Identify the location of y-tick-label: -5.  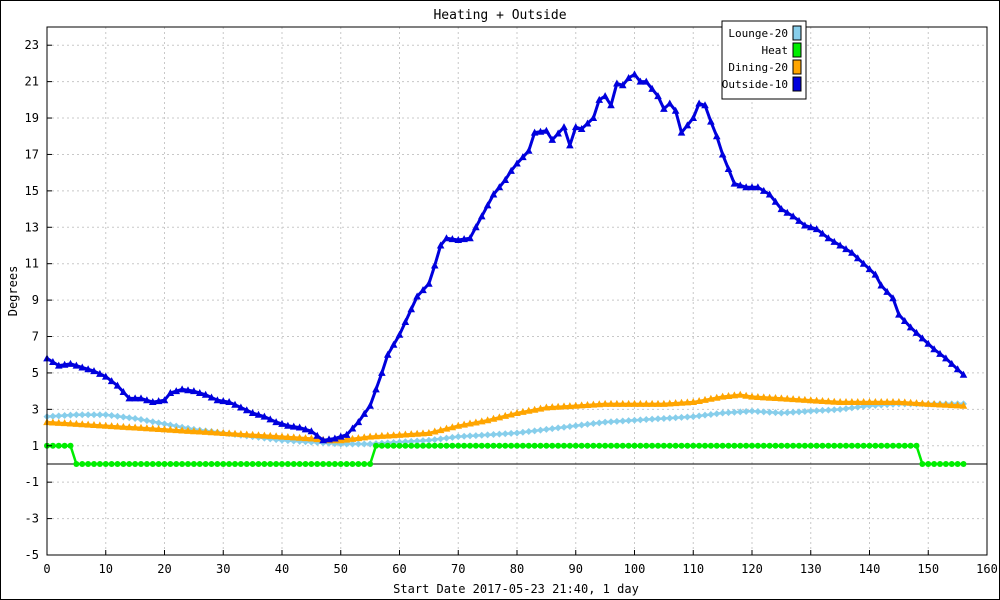
(32, 555).